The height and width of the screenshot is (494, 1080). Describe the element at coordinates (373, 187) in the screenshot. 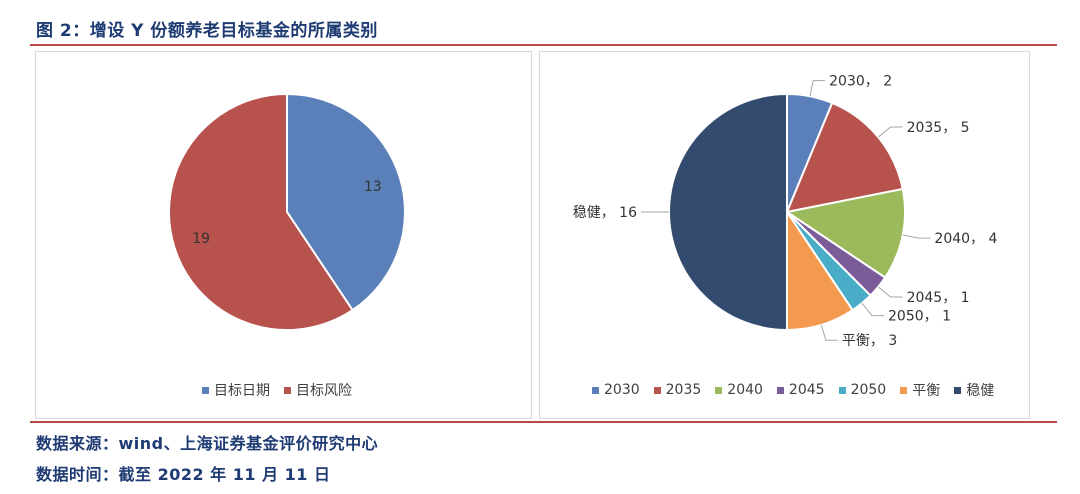

I see `category-data-label-0: 13` at that location.